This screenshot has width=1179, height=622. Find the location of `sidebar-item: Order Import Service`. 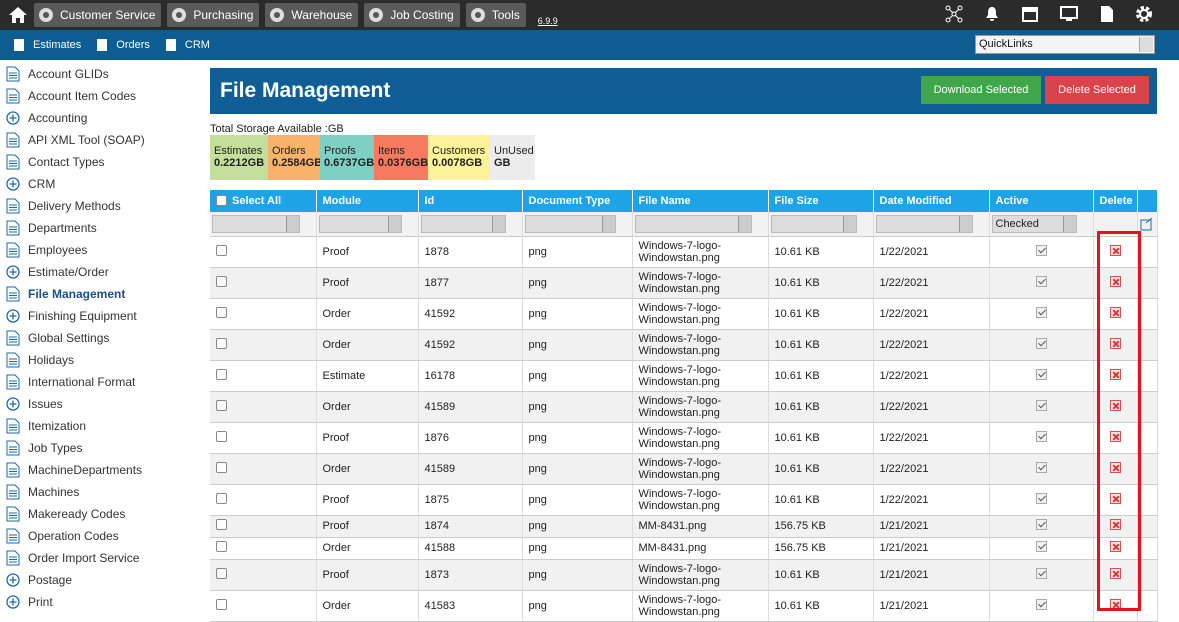

sidebar-item: Order Import Service is located at coordinates (102, 558).